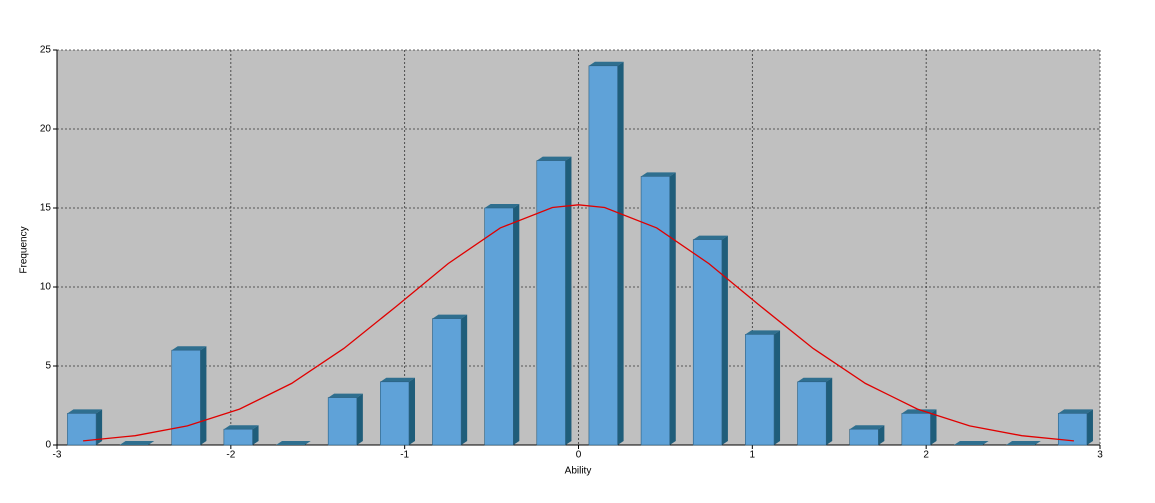  Describe the element at coordinates (46, 287) in the screenshot. I see `y-tick-label: 10` at that location.